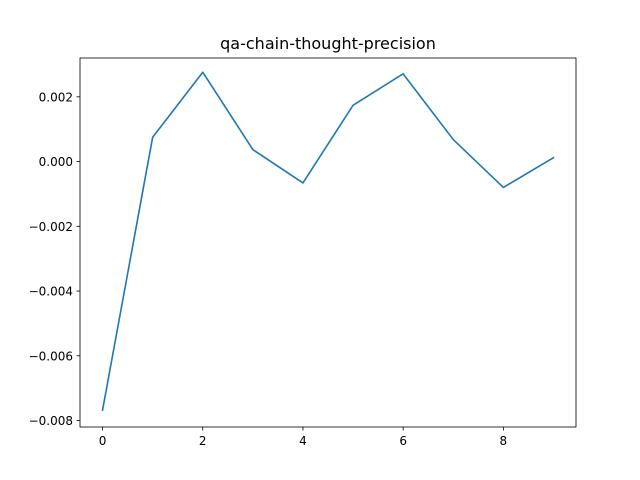 This screenshot has height=480, width=640. I want to click on x-tick-label: 2, so click(203, 441).